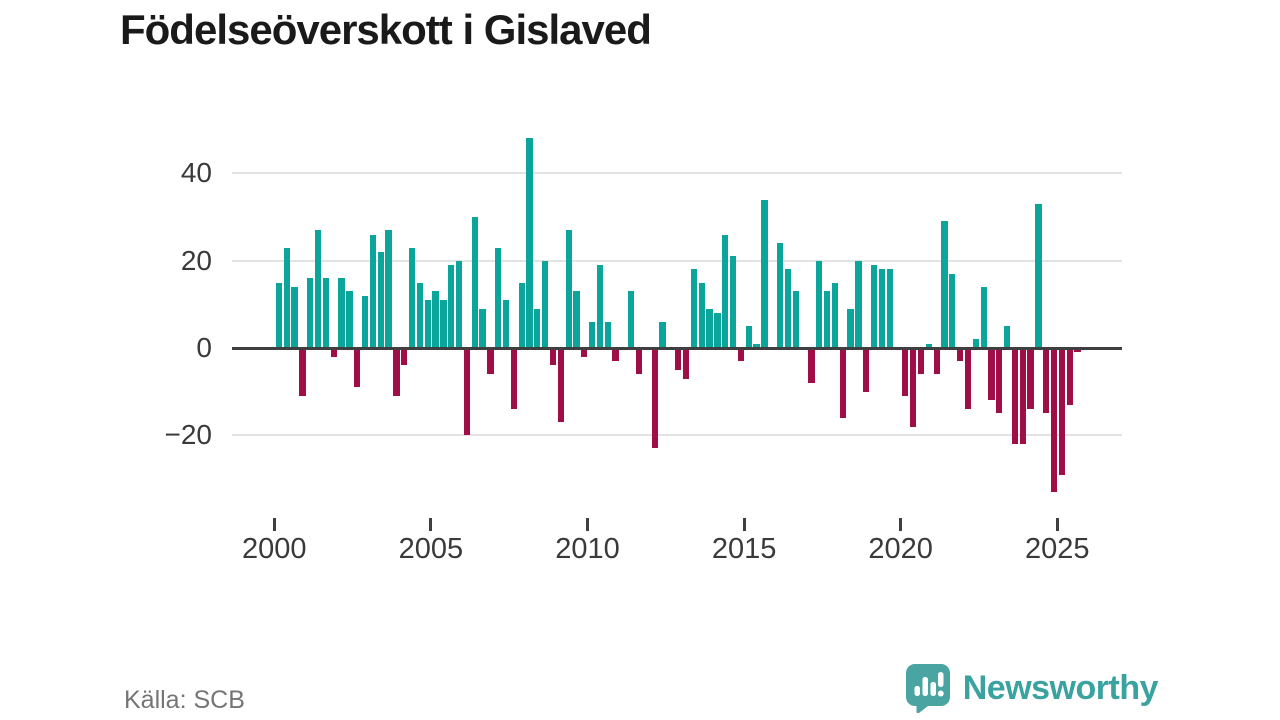  What do you see at coordinates (780, 295) in the screenshot?
I see `bar-2016-q1` at bounding box center [780, 295].